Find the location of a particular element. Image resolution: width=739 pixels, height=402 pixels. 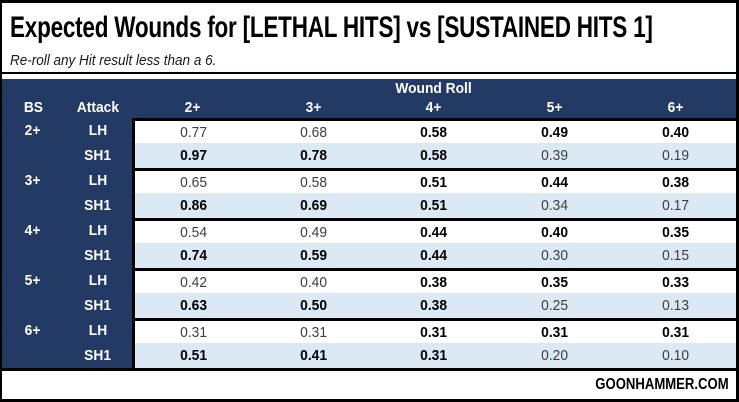

column-header-attack: Attack is located at coordinates (98, 107).